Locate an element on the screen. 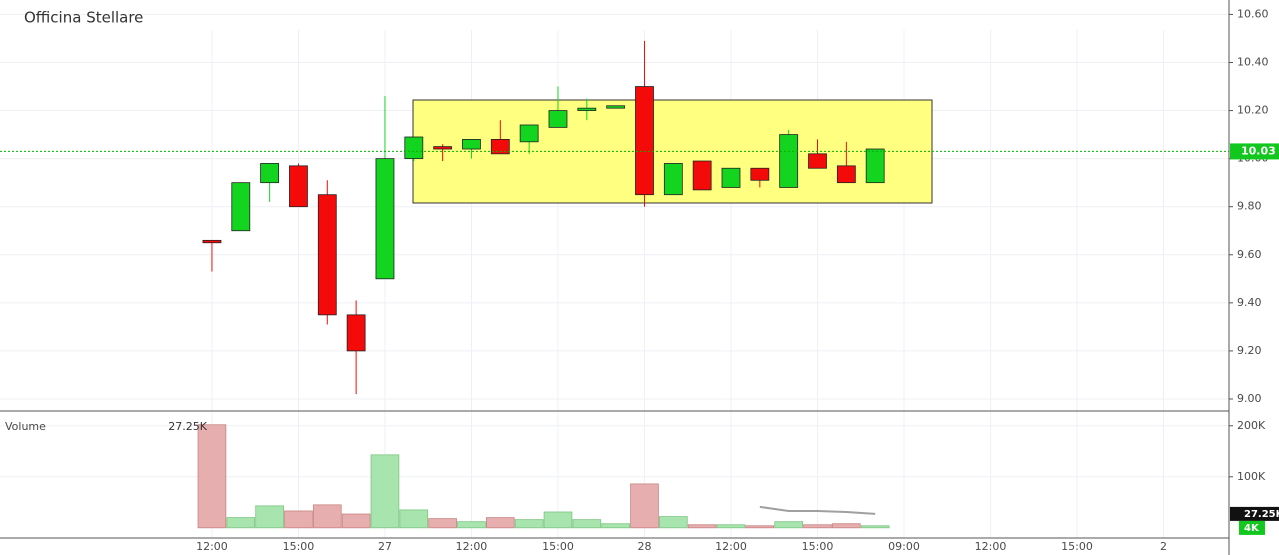  y-tick-label: 9.40 is located at coordinates (1249, 302).